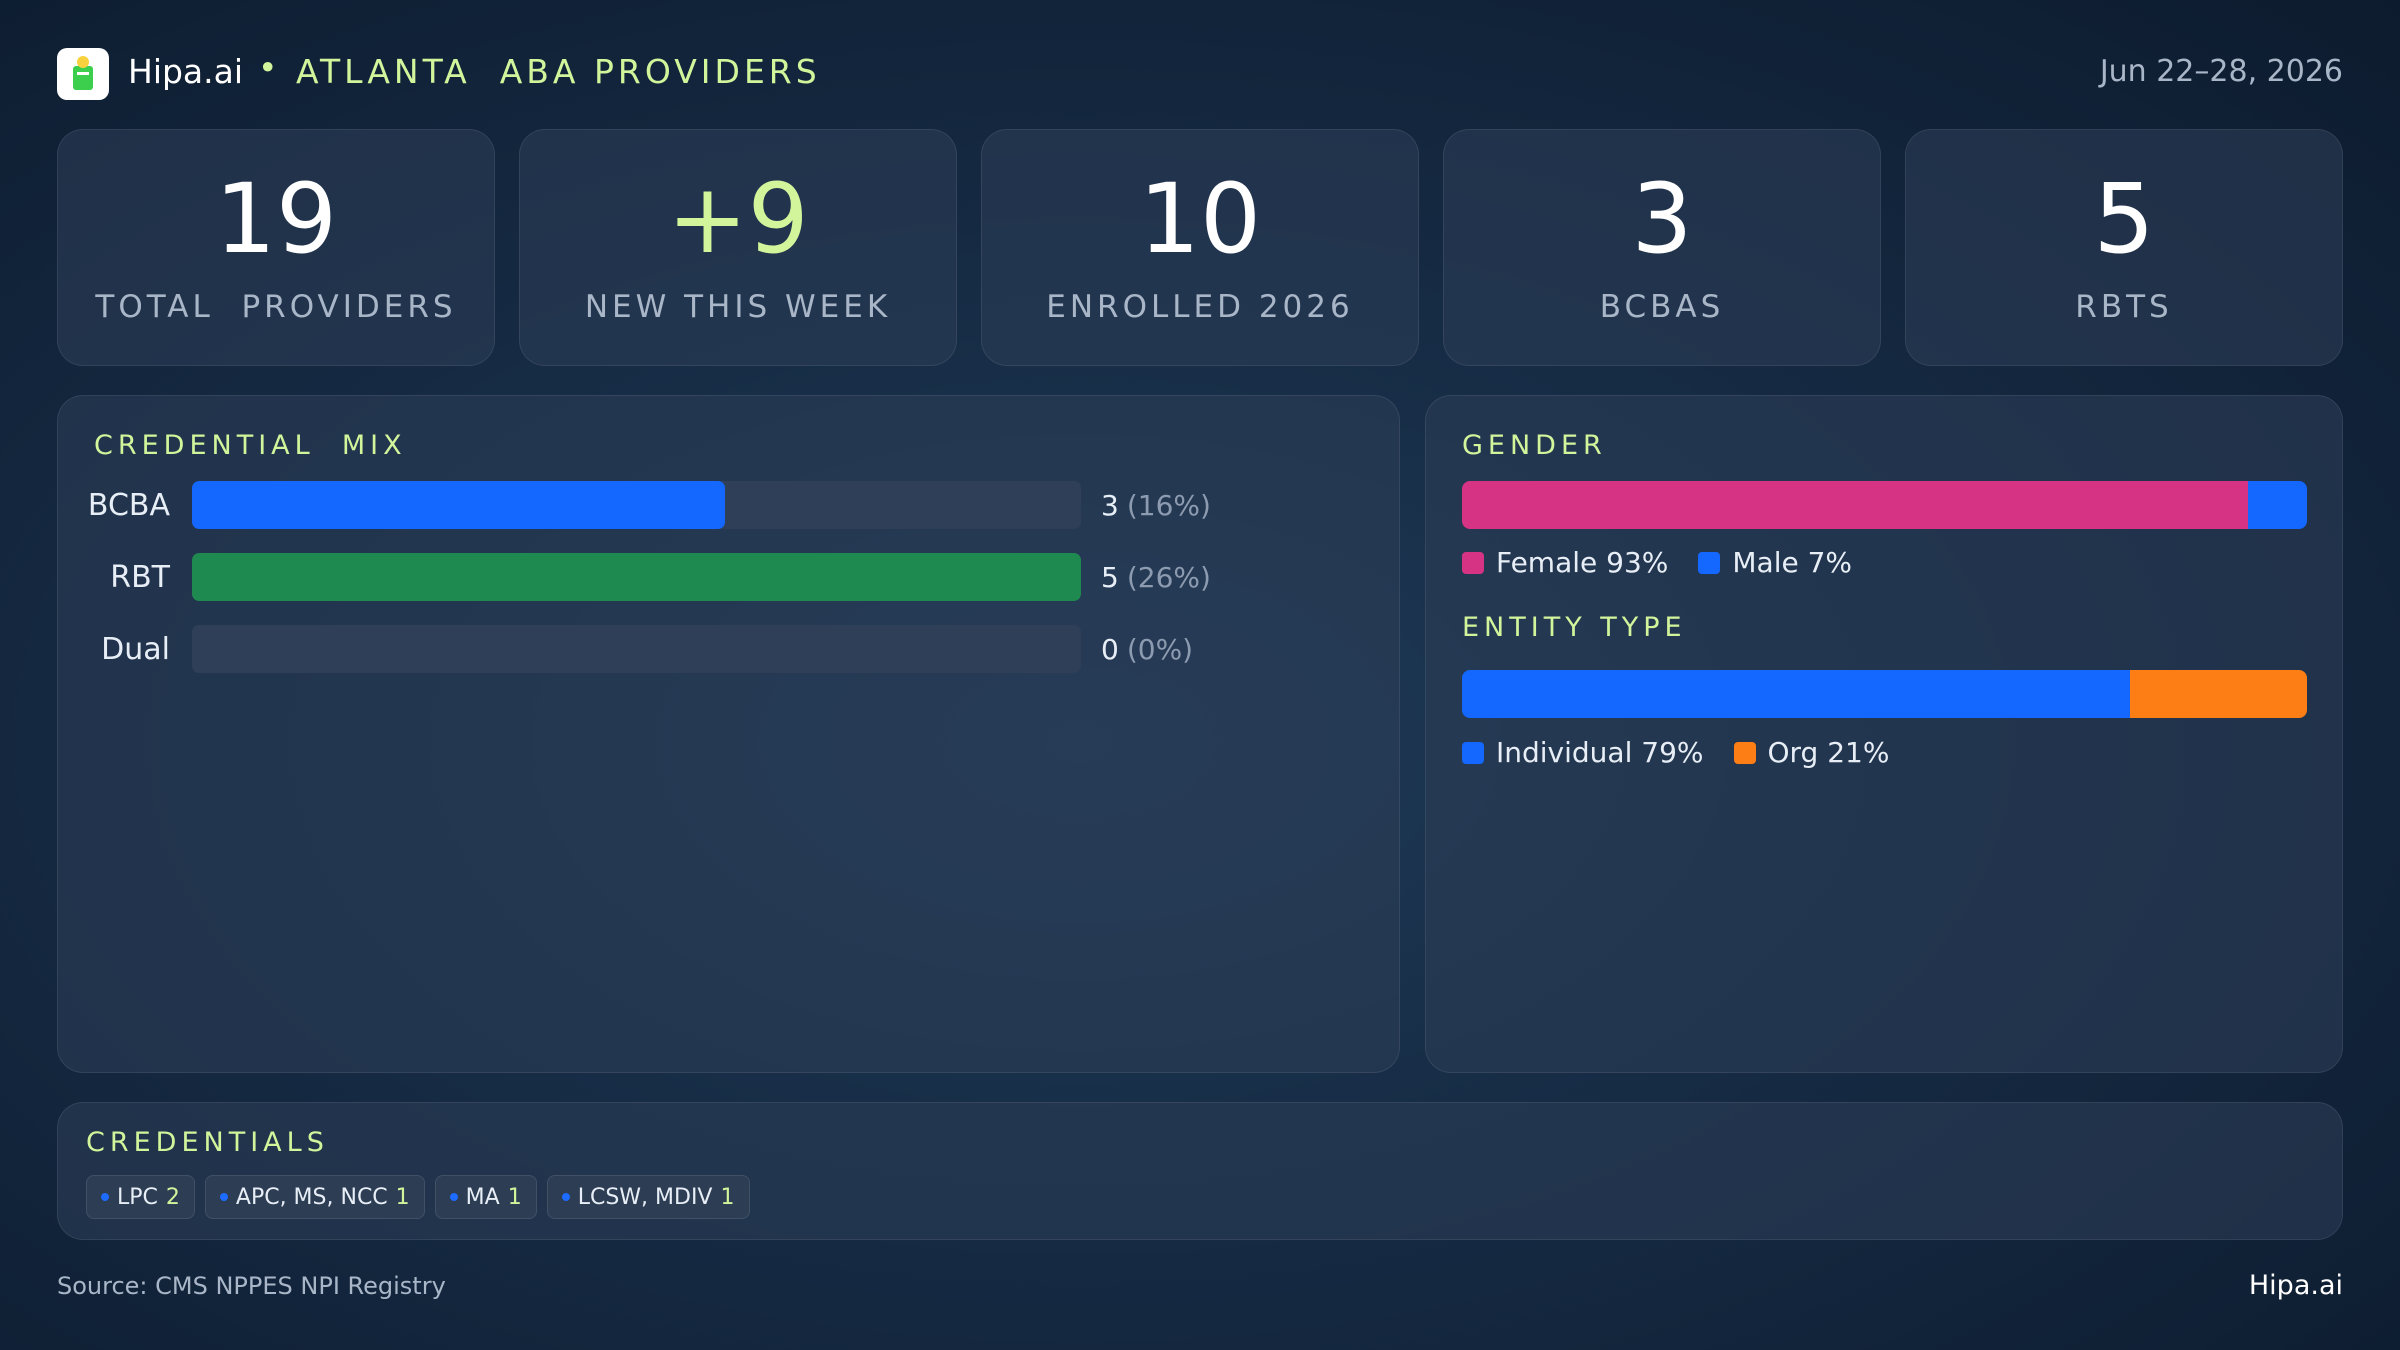 This screenshot has width=2400, height=1350. I want to click on bar-label: RBT, so click(140, 577).